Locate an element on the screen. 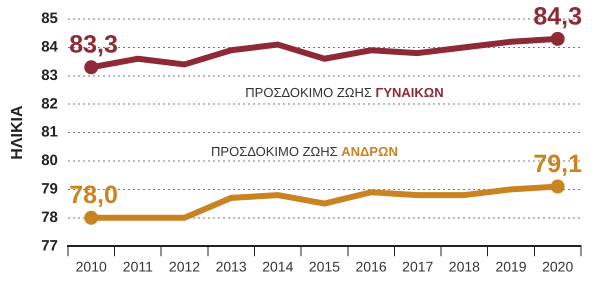  data-label: 84,3 is located at coordinates (557, 16).